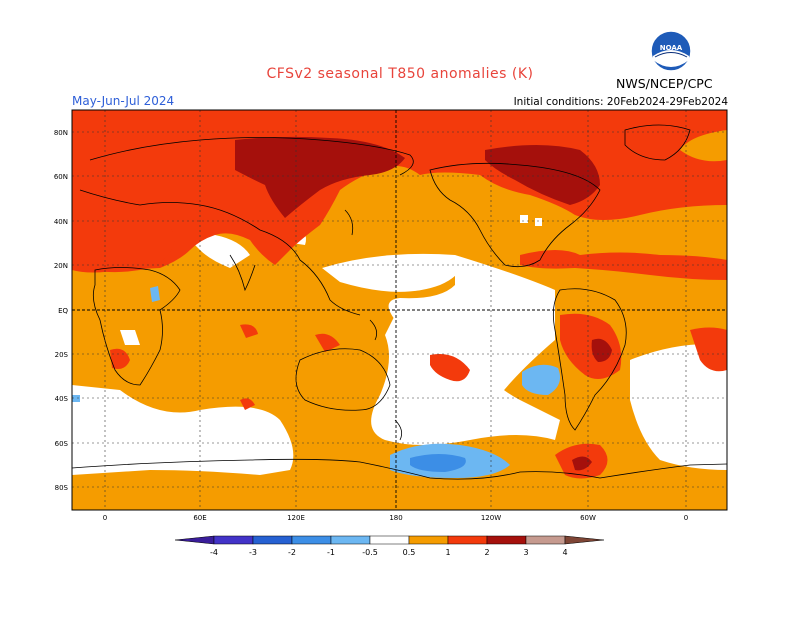 The height and width of the screenshot is (618, 800). Describe the element at coordinates (62, 488) in the screenshot. I see `lat-label: 80S` at that location.